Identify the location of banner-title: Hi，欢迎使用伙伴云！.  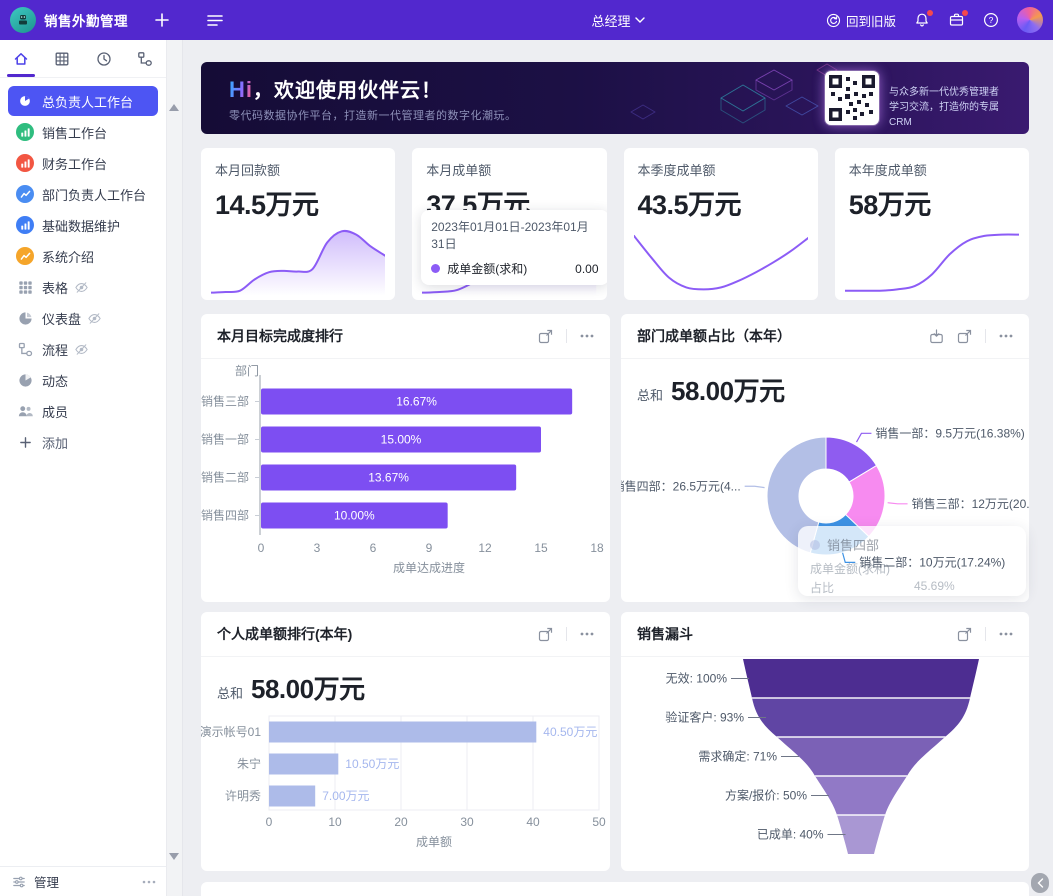
(335, 89).